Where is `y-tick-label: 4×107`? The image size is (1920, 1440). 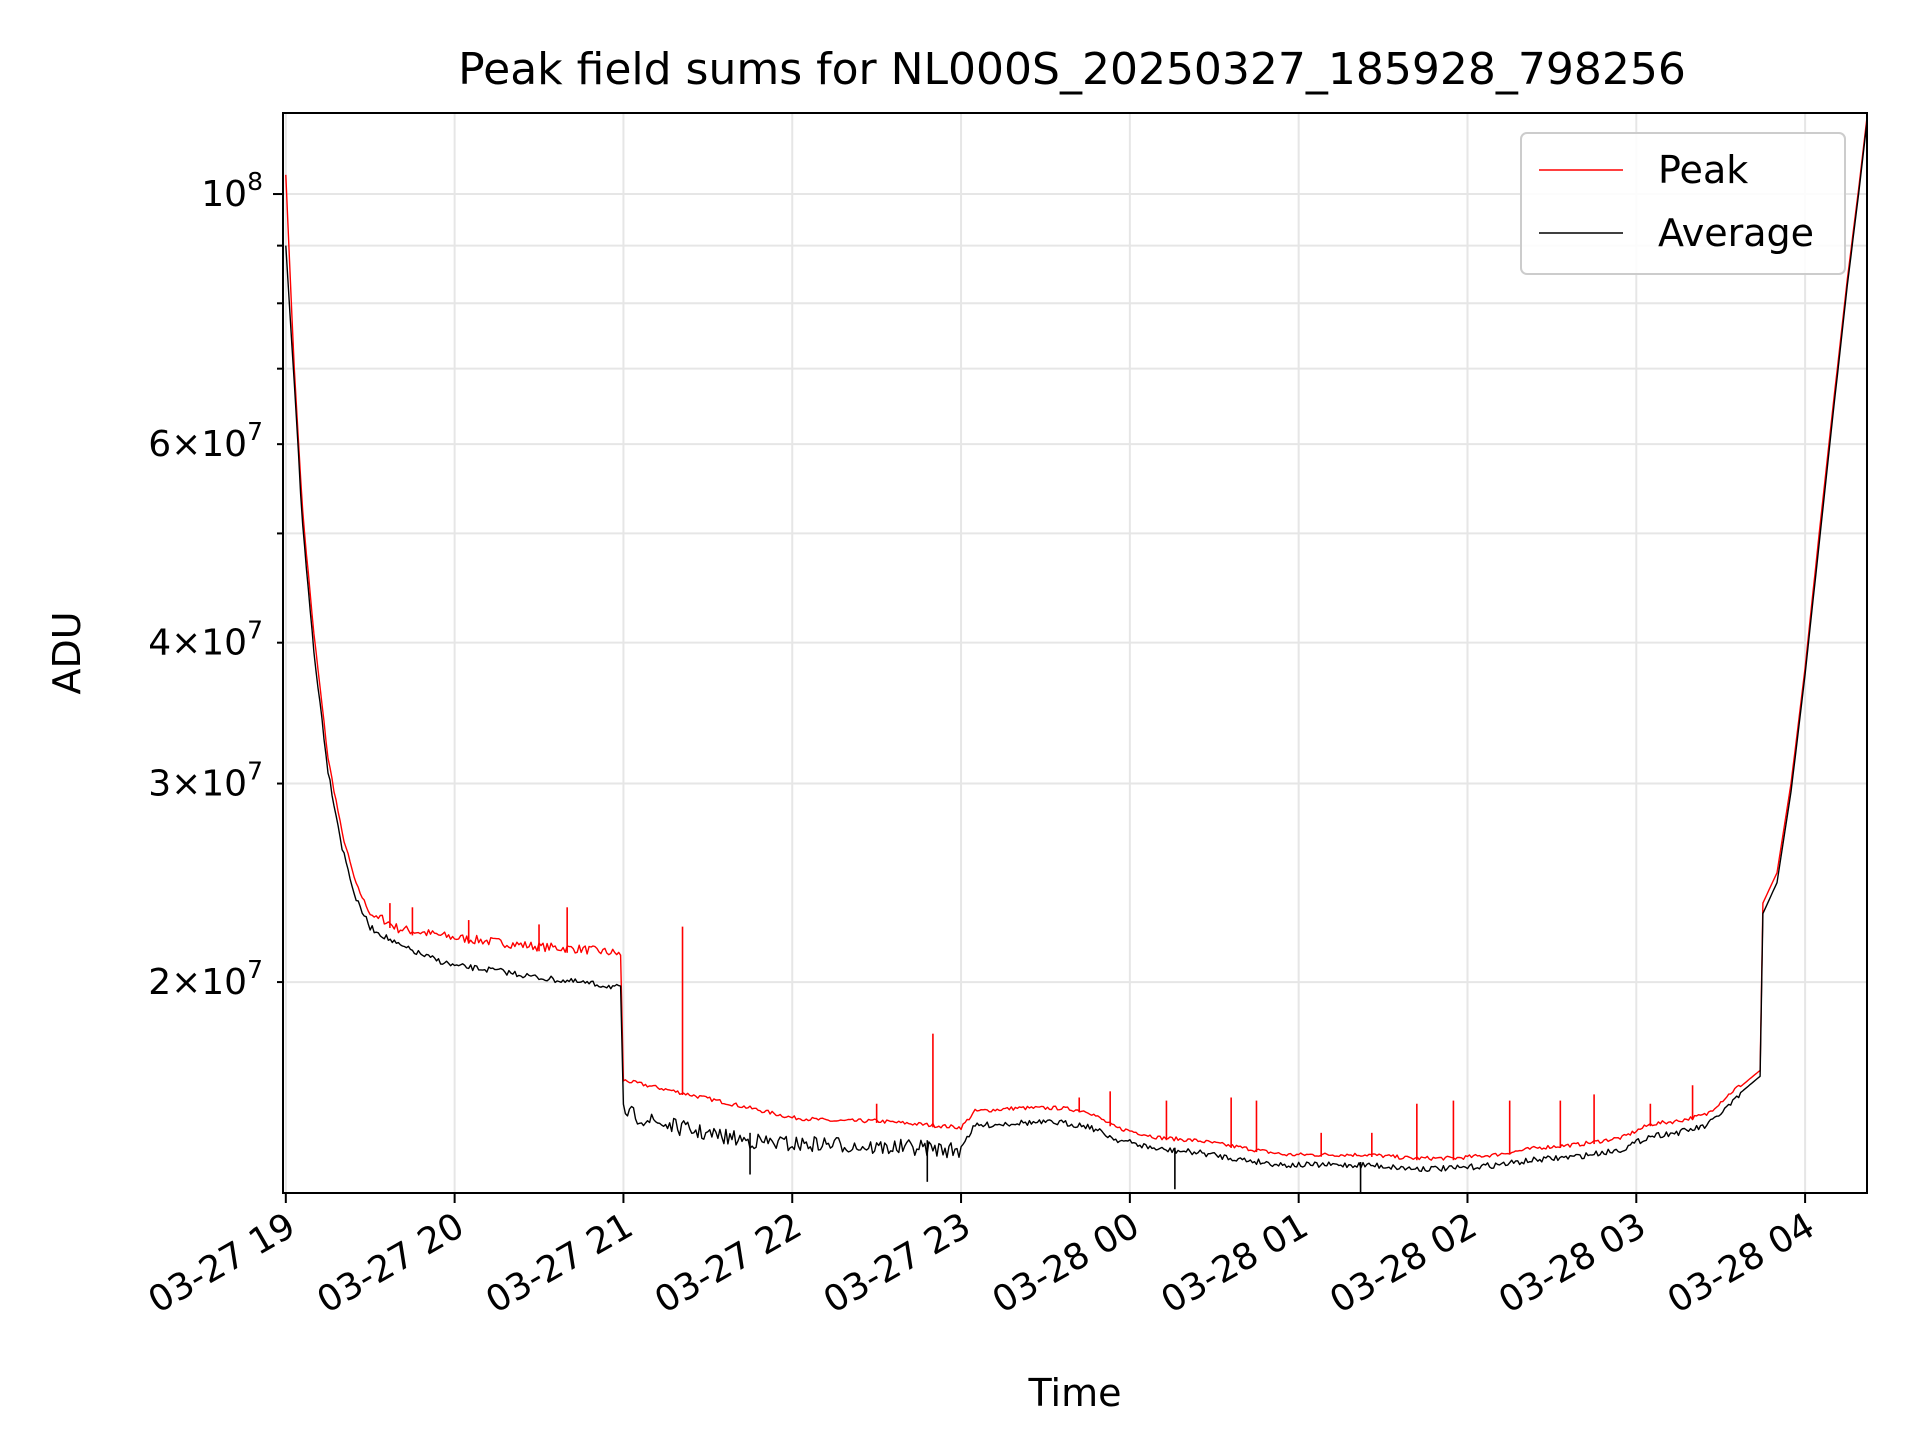
y-tick-label: 4×107 is located at coordinates (205, 640).